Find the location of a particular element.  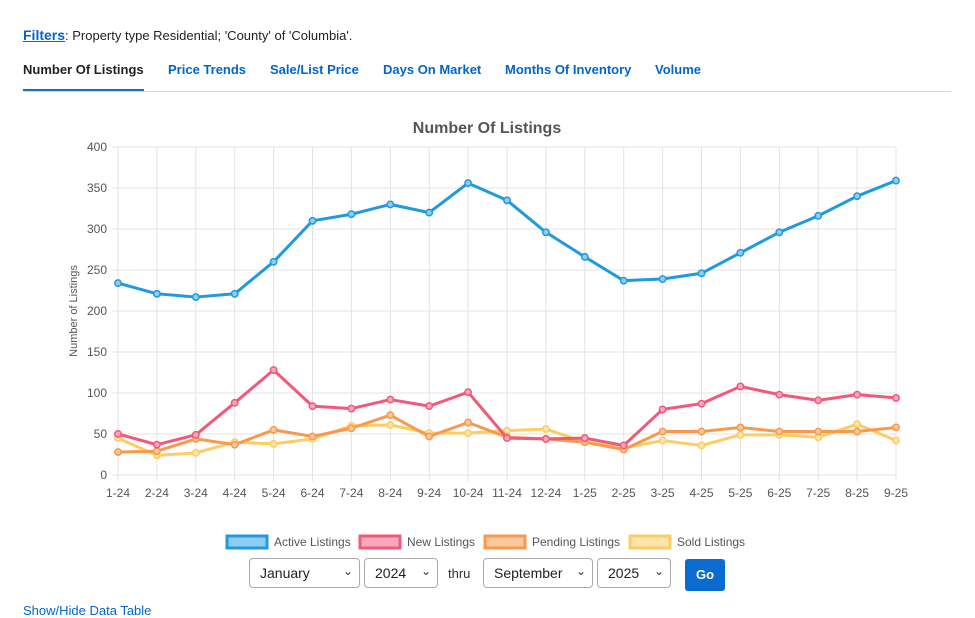

legend-label: Active Listings is located at coordinates (312, 542).